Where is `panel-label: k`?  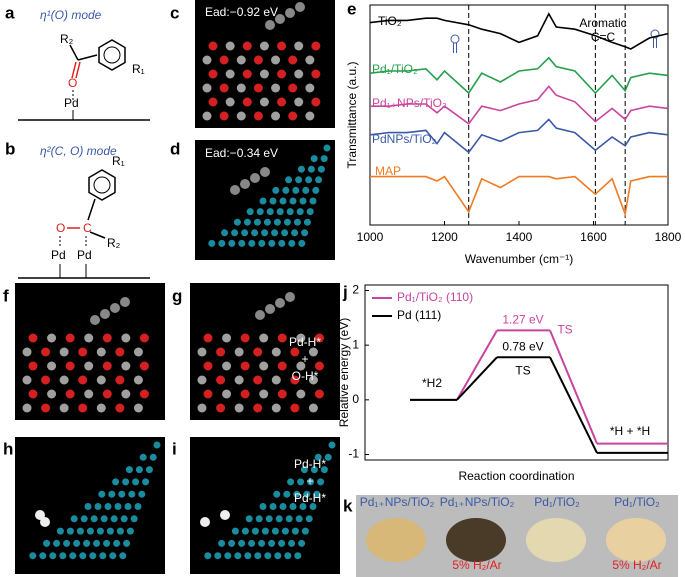 panel-label: k is located at coordinates (348, 505).